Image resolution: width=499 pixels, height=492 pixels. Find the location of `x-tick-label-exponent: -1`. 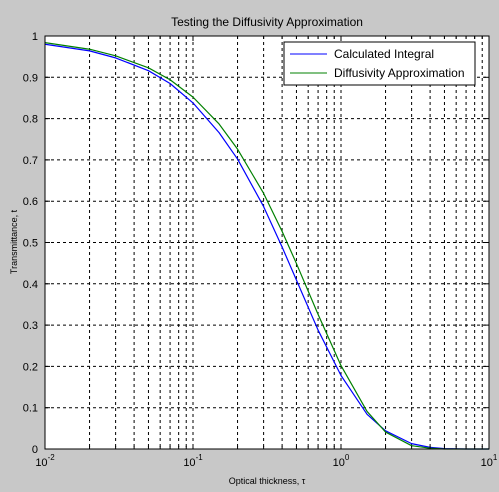

x-tick-label-exponent: -1 is located at coordinates (200, 457).